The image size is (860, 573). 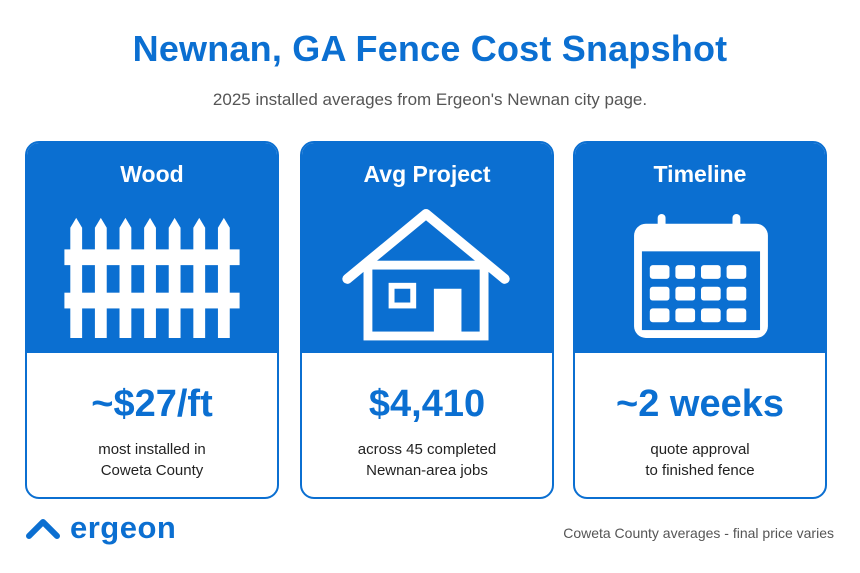 What do you see at coordinates (700, 470) in the screenshot?
I see `card-desc-line: to finished fence` at bounding box center [700, 470].